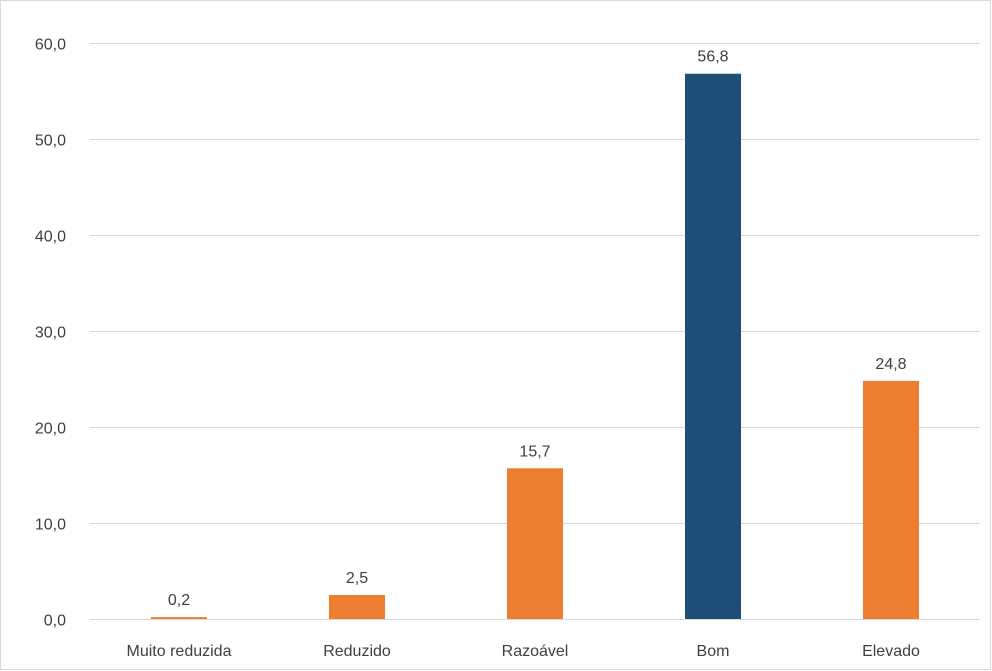  Describe the element at coordinates (713, 651) in the screenshot. I see `x-tick-label: Bom` at that location.